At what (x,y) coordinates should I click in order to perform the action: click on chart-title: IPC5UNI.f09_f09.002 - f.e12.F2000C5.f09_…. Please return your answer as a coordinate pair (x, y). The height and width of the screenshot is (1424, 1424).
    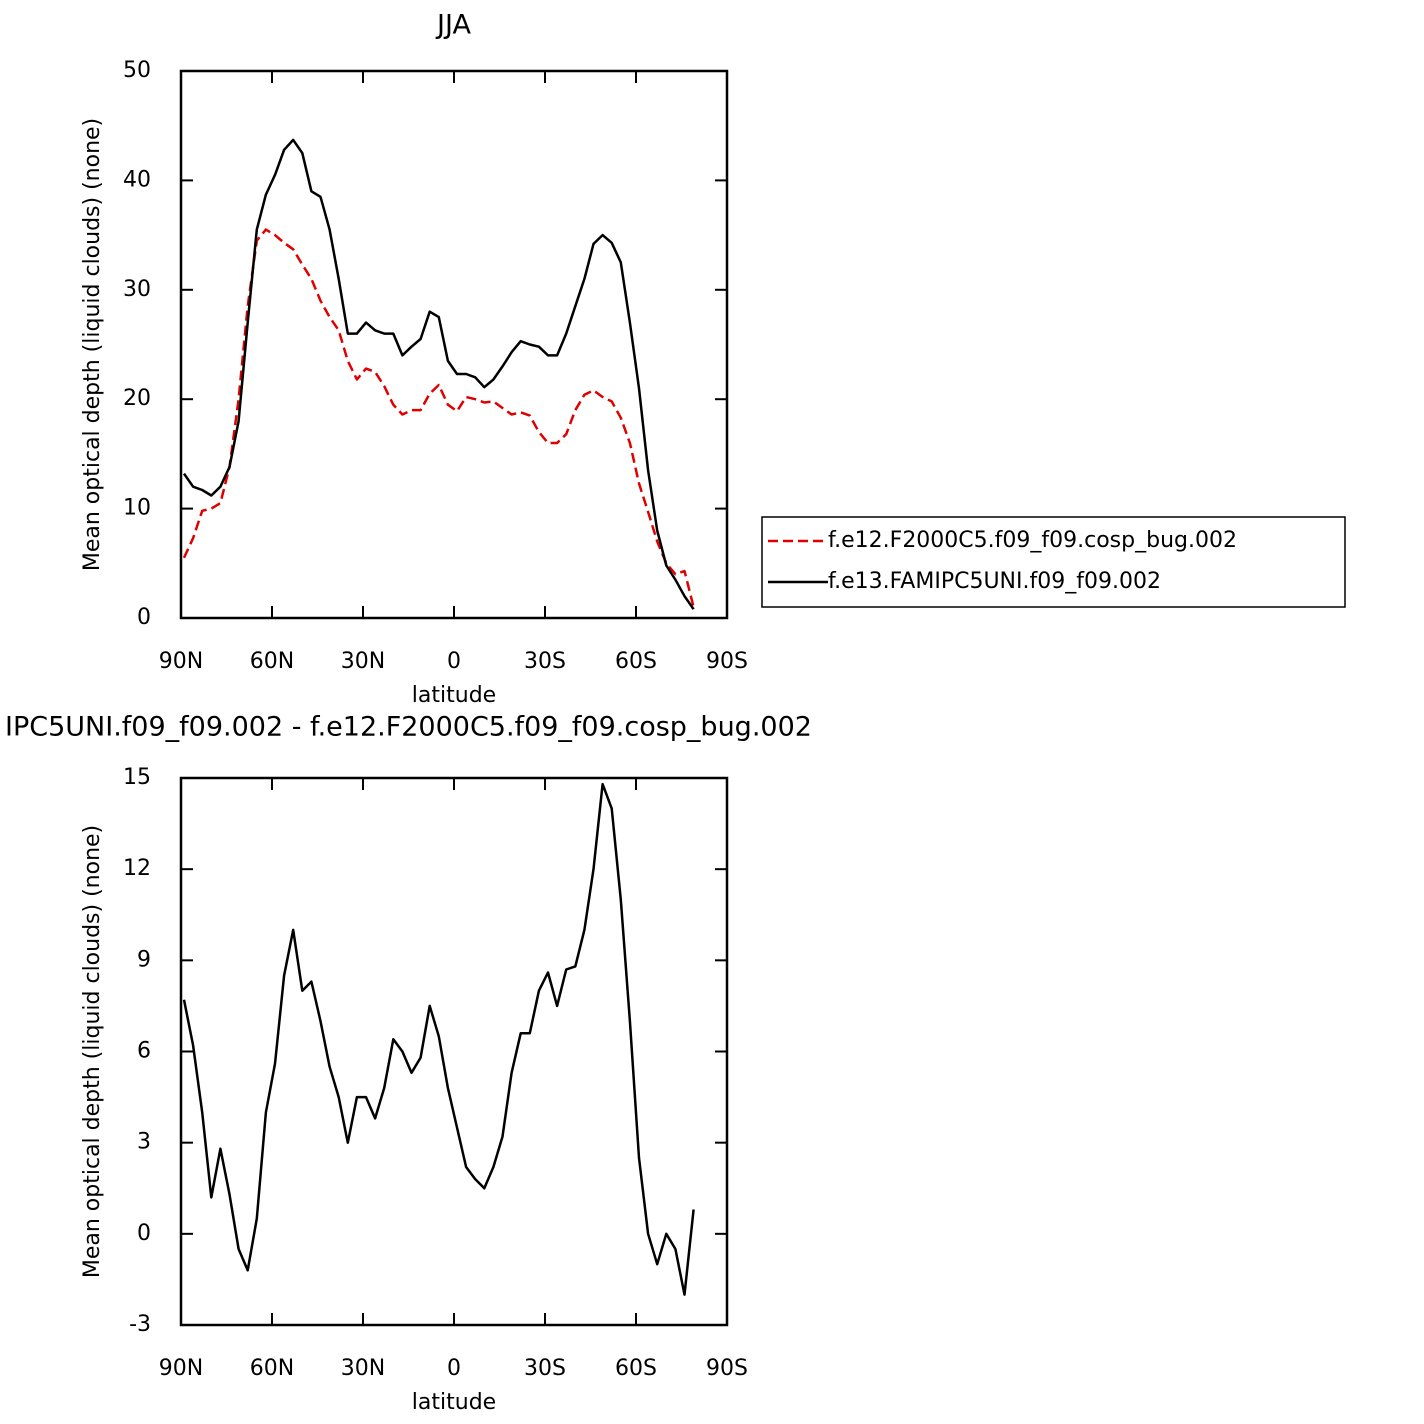
    Looking at the image, I should click on (408, 727).